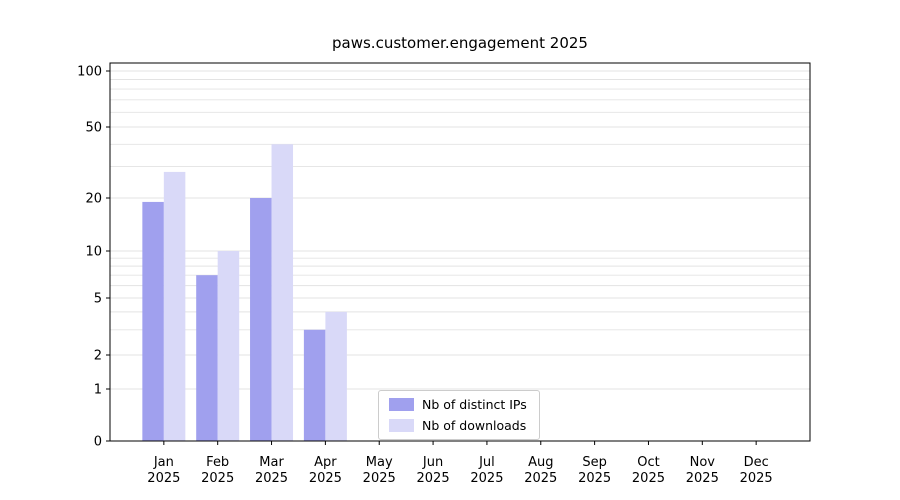 This screenshot has height=500, width=900. Describe the element at coordinates (401, 404) in the screenshot. I see `distinct-ips-swatch` at that location.